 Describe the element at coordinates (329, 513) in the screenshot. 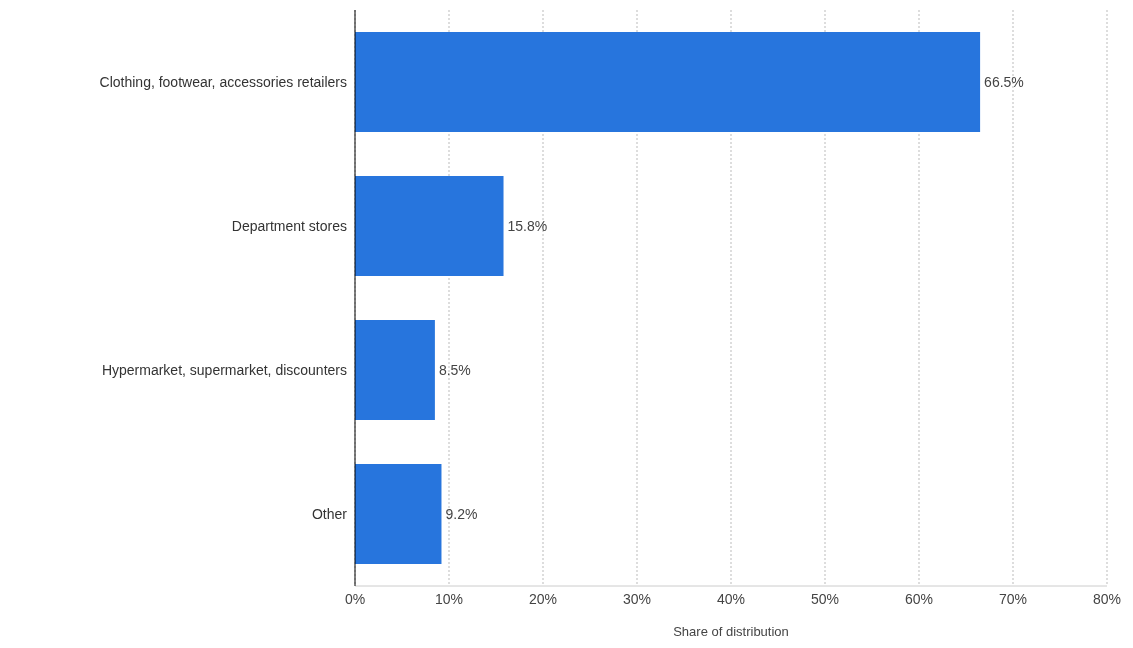

I see `y-tick-label: Other` at that location.